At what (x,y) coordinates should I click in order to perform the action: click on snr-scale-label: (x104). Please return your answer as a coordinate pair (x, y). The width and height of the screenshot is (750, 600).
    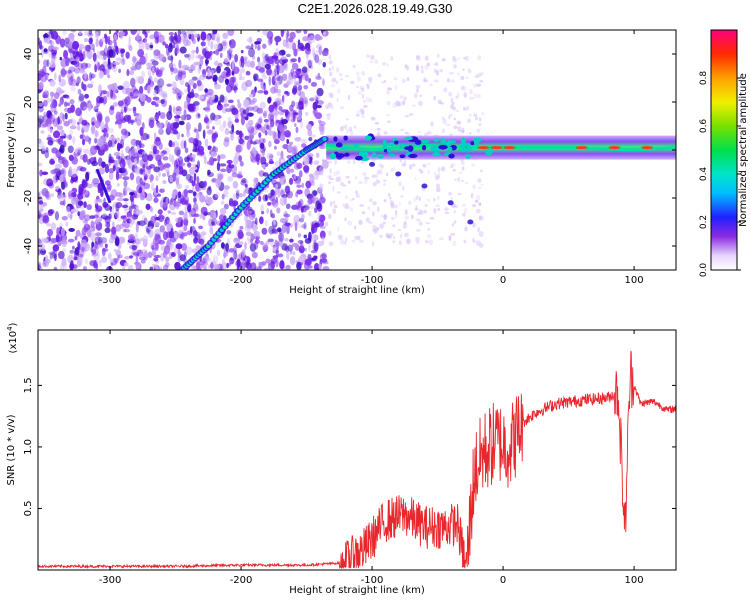
    Looking at the image, I should click on (12, 337).